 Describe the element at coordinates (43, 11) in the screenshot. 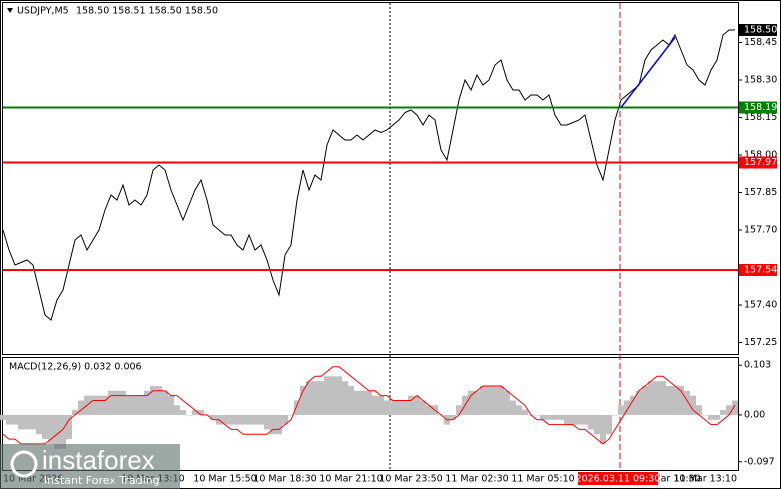

I see `chart-title: USDJPY,M5` at that location.